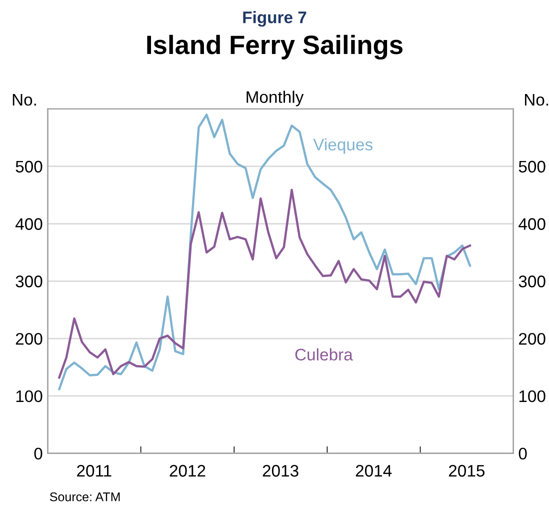 Image resolution: width=549 pixels, height=514 pixels. I want to click on y2-axis-title: No., so click(536, 100).